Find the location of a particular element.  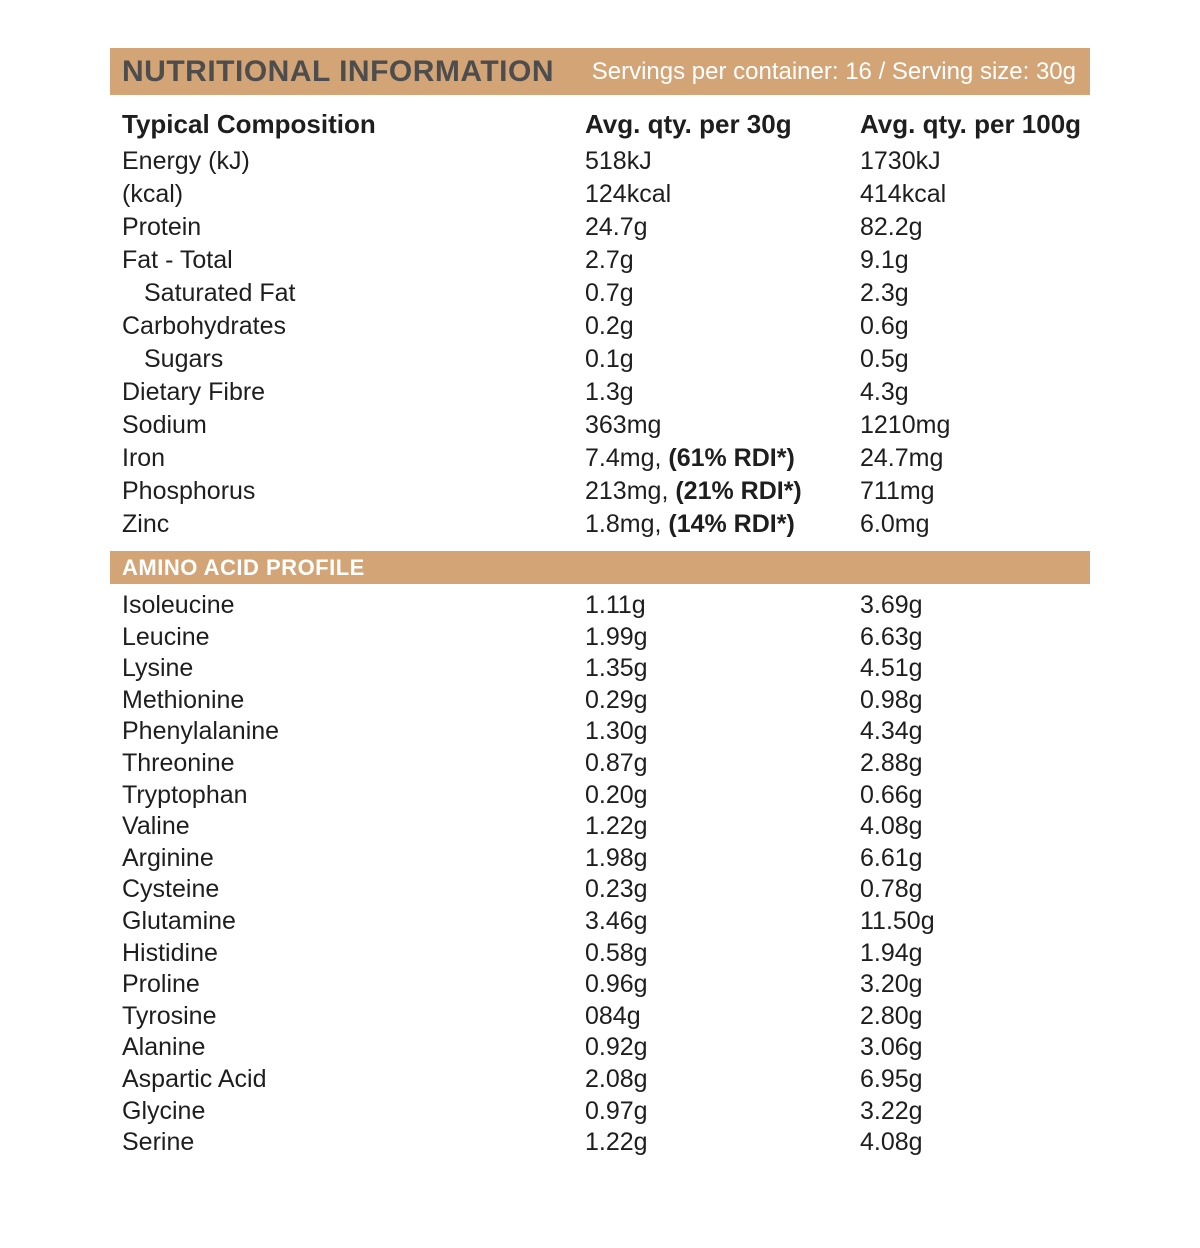

value-per-30g: 084g is located at coordinates (613, 1015).